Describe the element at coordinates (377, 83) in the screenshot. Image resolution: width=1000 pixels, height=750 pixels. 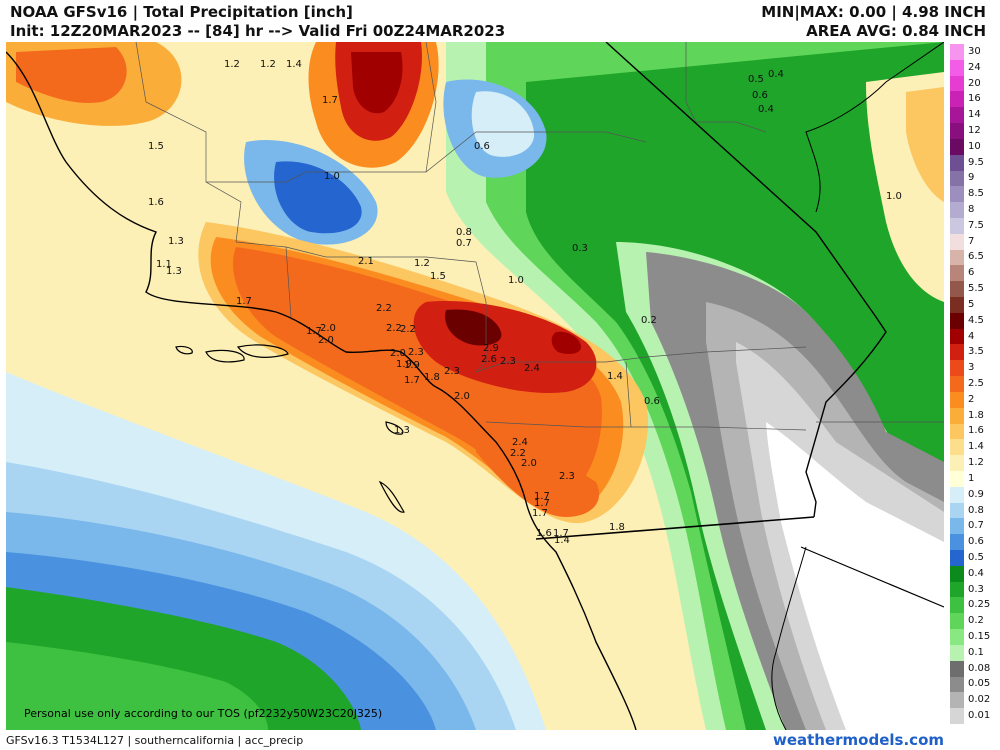
I see `north-darkred-cell` at that location.